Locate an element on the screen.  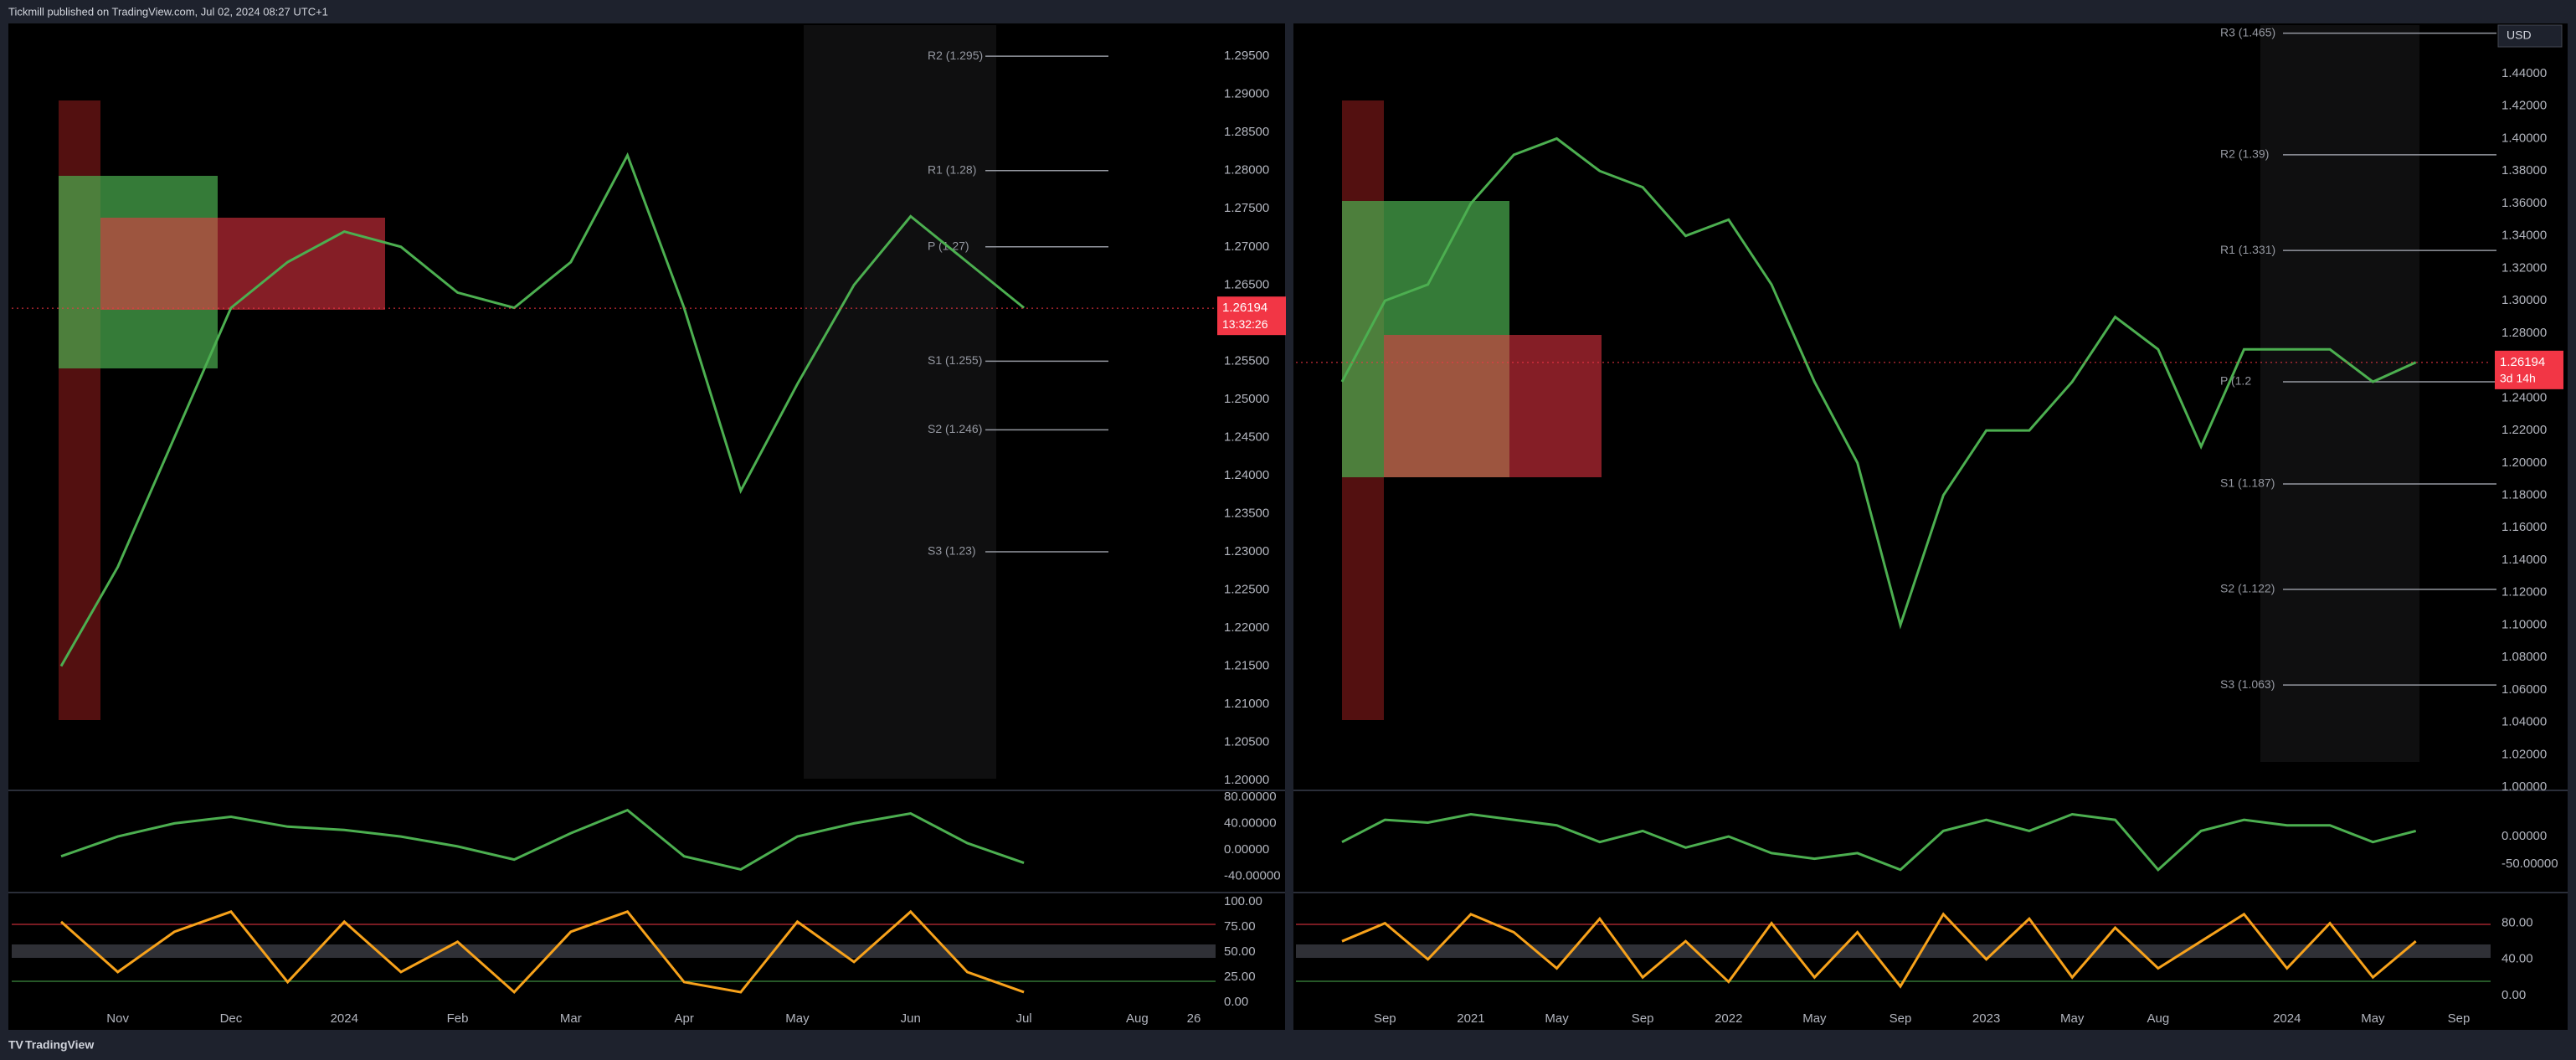
y-tick-label: 1.24500 is located at coordinates (1246, 437).